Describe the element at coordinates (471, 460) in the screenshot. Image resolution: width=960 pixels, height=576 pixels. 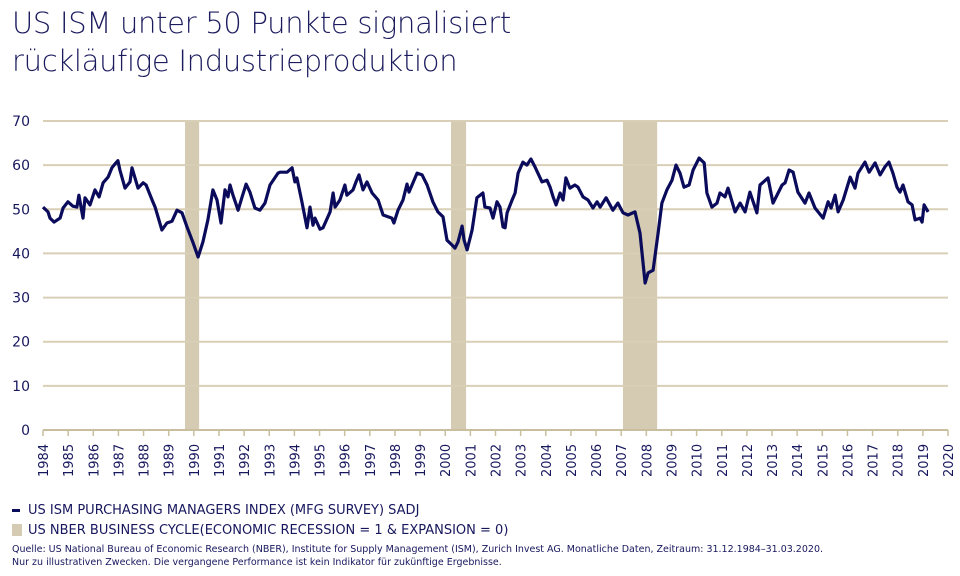
I see `x-tick-label: 2001` at that location.